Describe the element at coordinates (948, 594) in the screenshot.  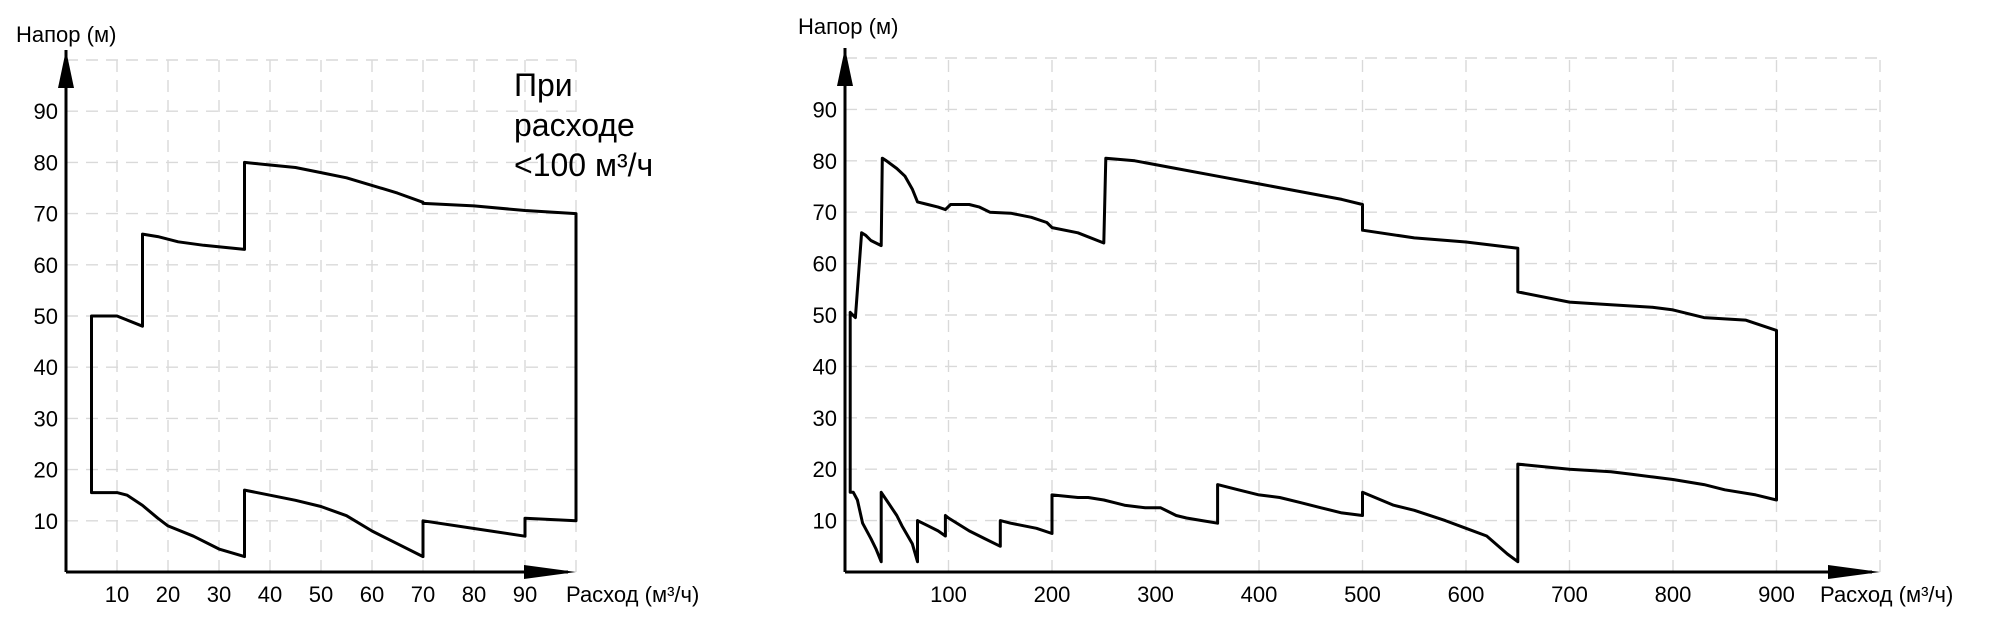
I see `x-tick-label: 100` at that location.